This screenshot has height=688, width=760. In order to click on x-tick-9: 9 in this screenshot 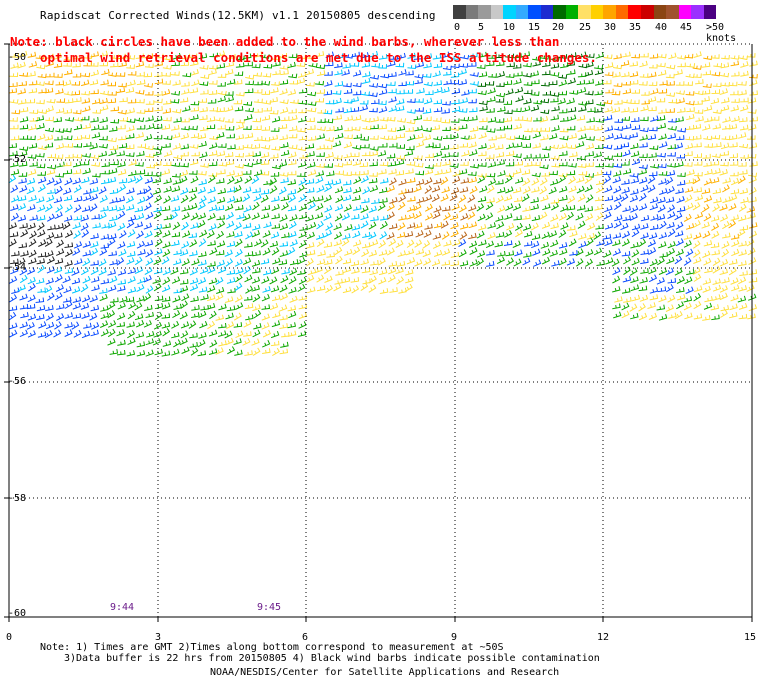, I will do `click(454, 637)`.